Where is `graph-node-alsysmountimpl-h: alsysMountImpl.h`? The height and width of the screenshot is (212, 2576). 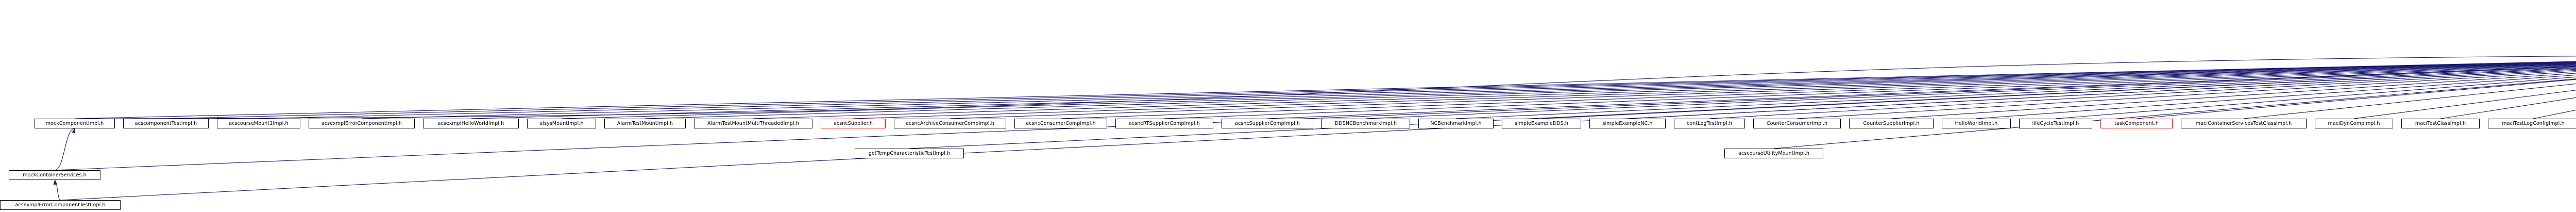
graph-node-alsysmountimpl-h: alsysMountImpl.h is located at coordinates (562, 123).